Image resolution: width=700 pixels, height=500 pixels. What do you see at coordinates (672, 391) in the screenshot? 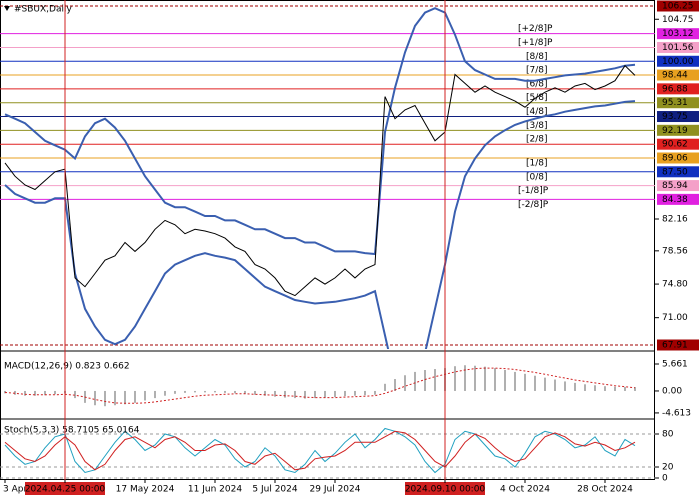
I see `y-tick-label: 0.00` at bounding box center [672, 391].